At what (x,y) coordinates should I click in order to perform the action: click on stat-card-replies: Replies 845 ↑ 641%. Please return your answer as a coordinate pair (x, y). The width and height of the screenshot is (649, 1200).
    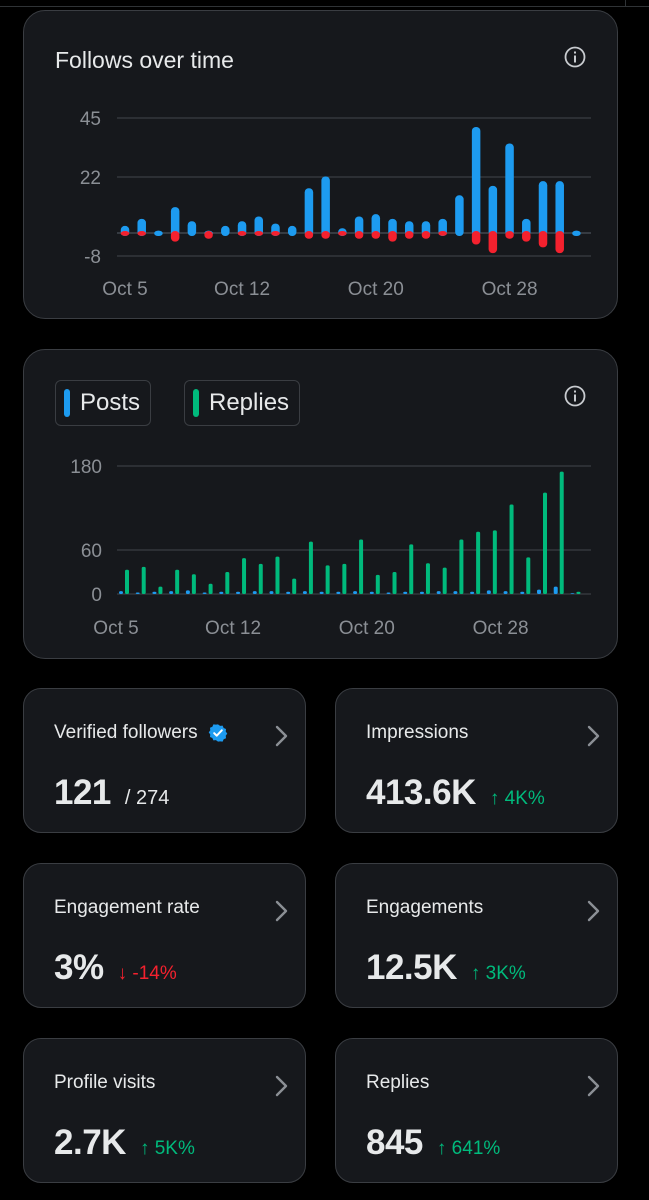
    Looking at the image, I should click on (476, 1110).